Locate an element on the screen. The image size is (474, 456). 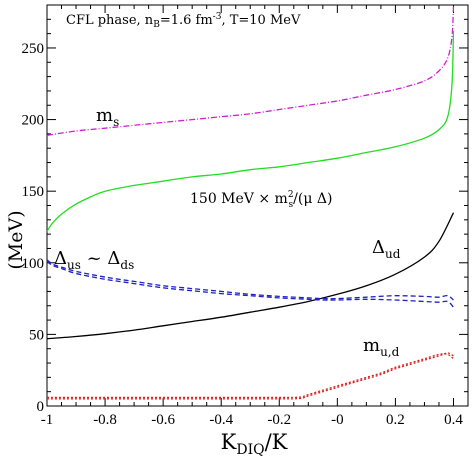
series-line-dus2 is located at coordinates (250, 284).